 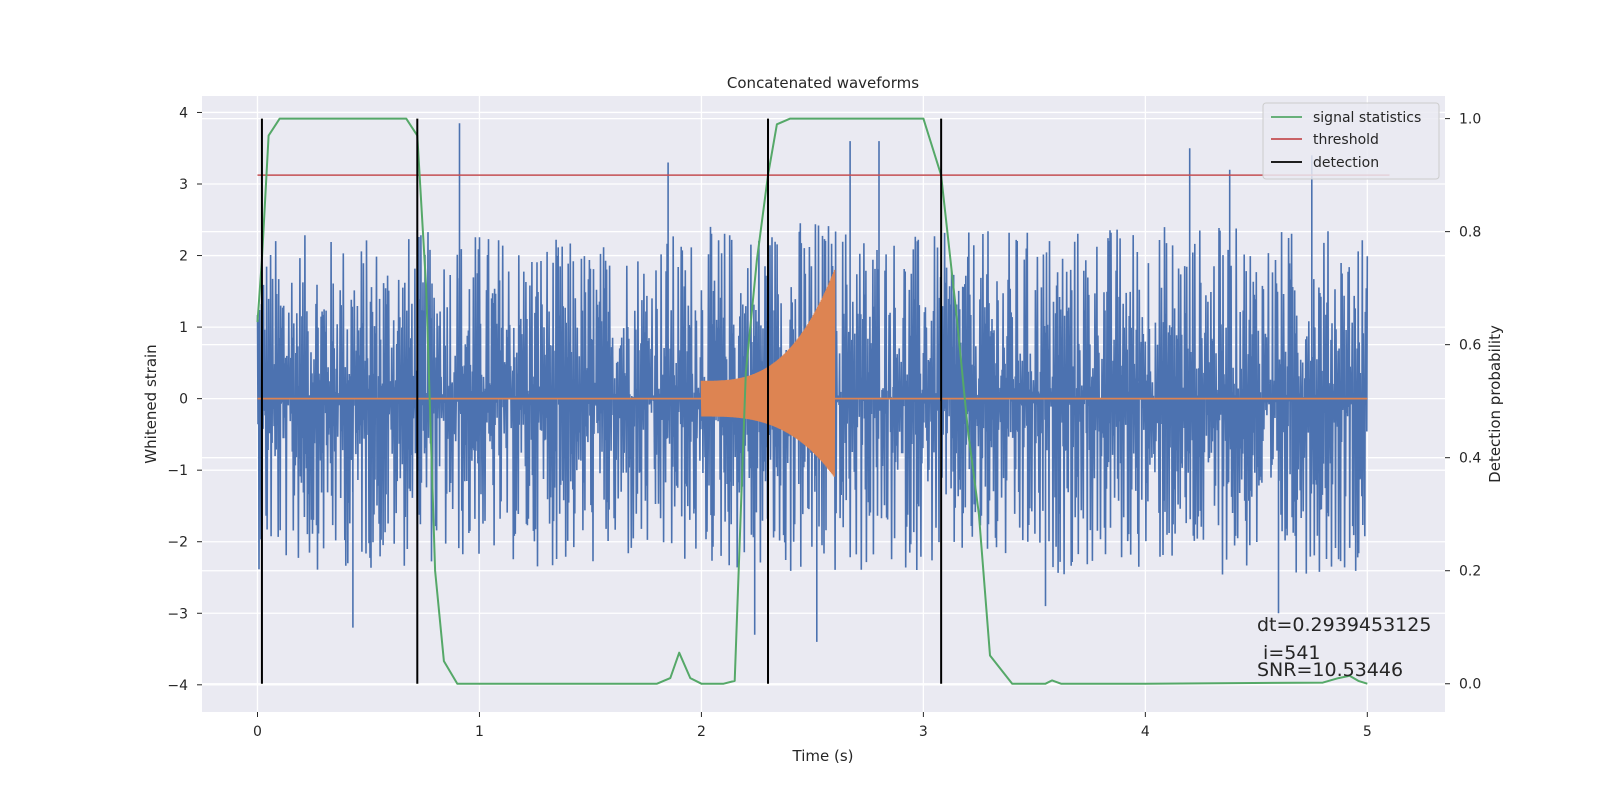 I want to click on y-tick-label: −4, so click(x=177, y=686).